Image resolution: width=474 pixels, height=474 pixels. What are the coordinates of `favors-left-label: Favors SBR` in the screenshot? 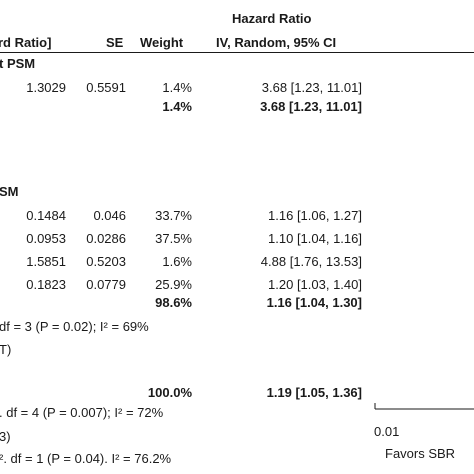 It's located at (420, 453).